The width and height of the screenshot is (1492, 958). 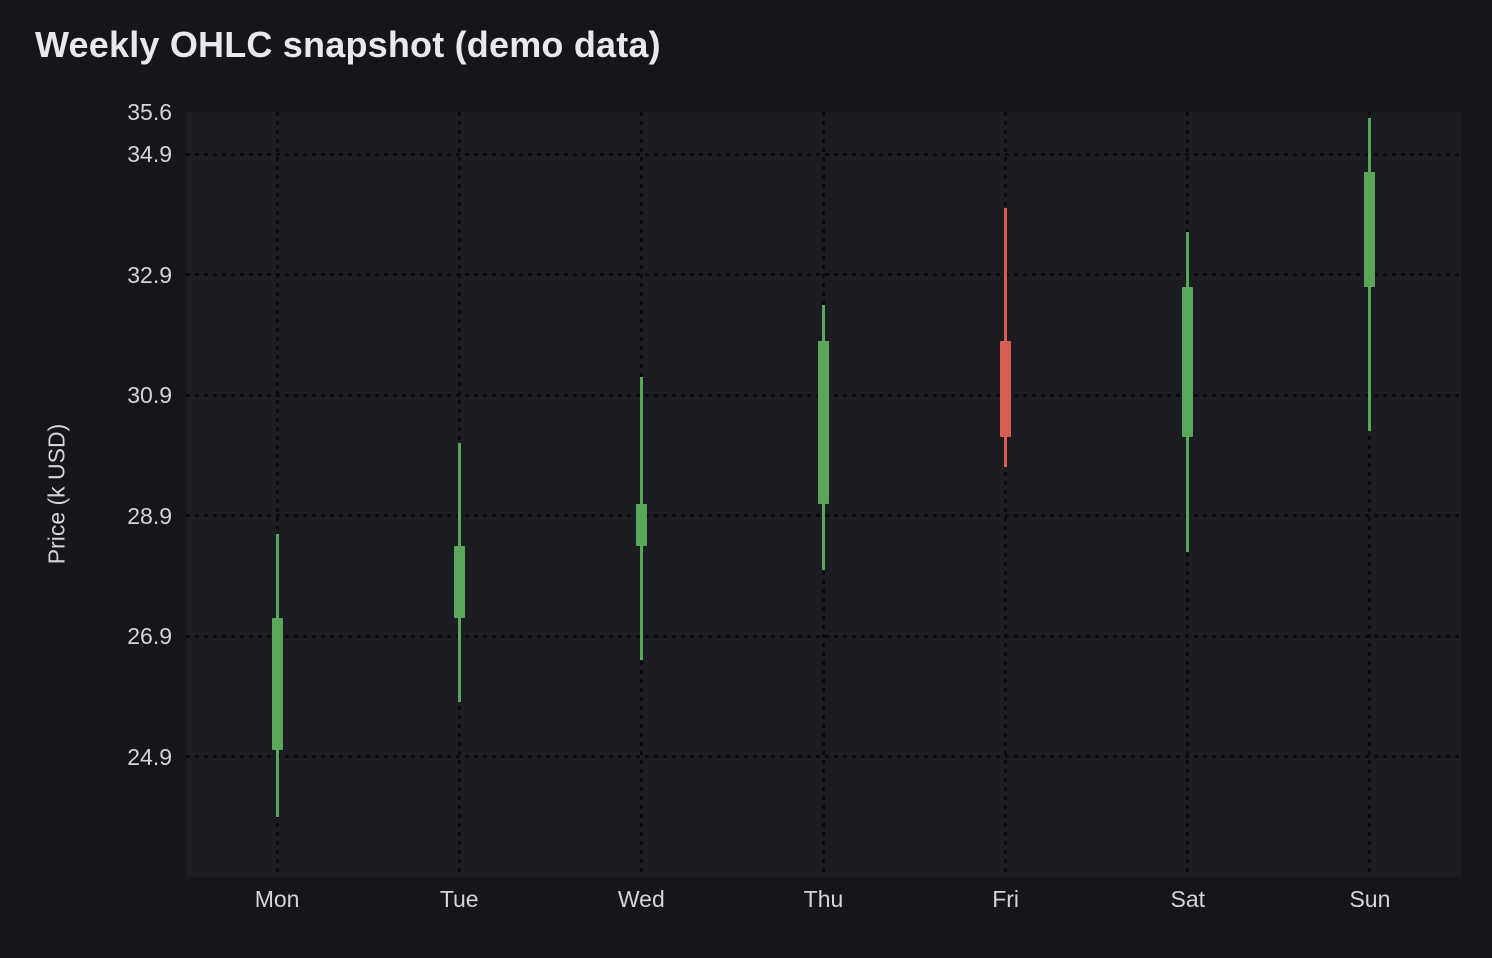 I want to click on ytick-label-32.9: 32.9, so click(x=149, y=274).